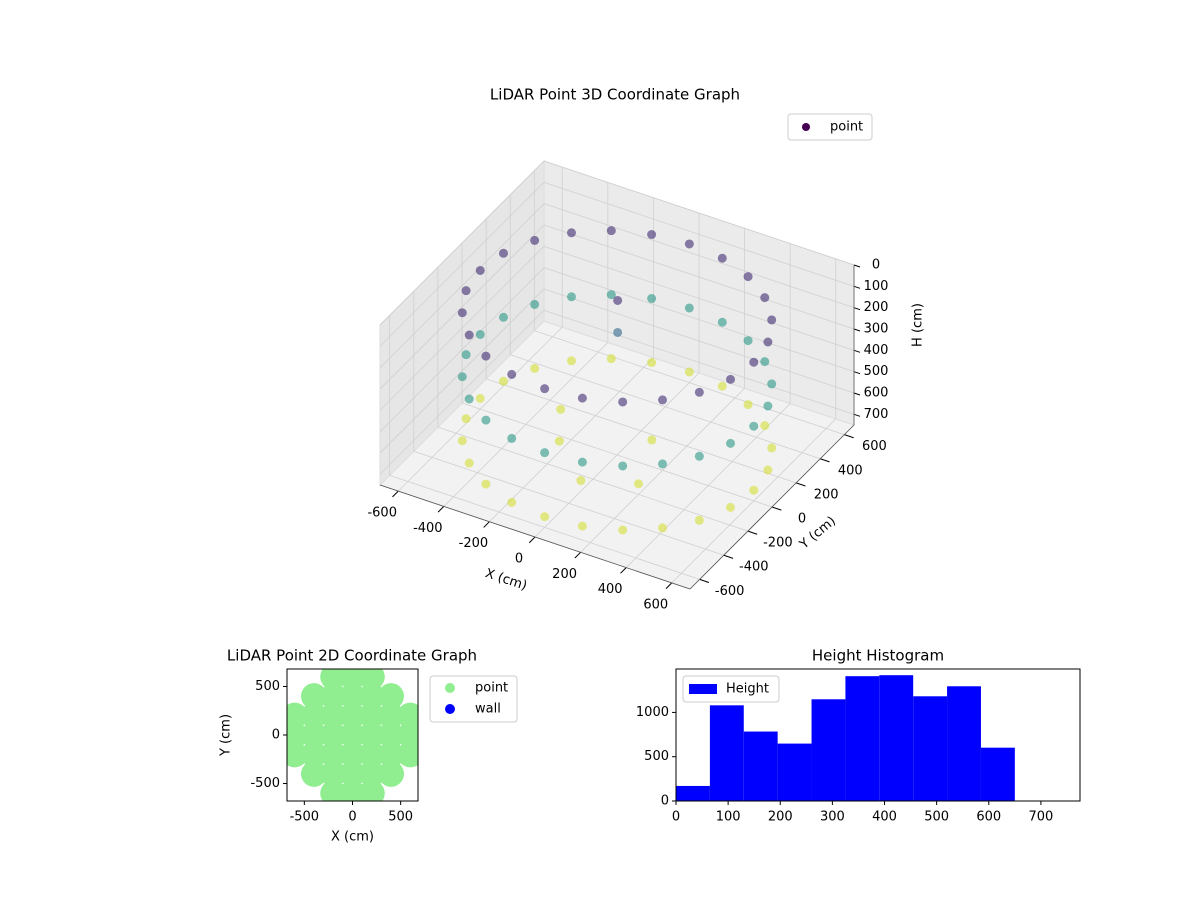 The height and width of the screenshot is (900, 1200). I want to click on x-tick-label: 0, so click(676, 817).